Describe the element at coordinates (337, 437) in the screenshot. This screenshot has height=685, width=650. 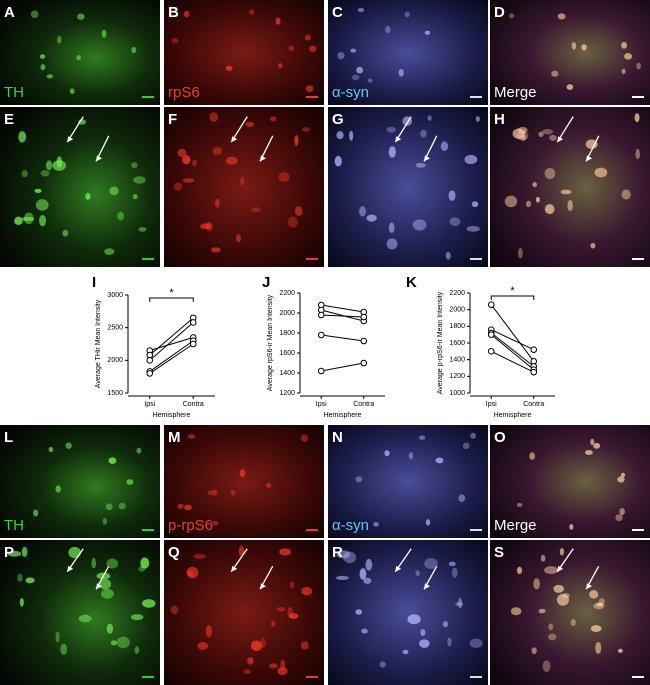
I see `panel-letter: N` at that location.